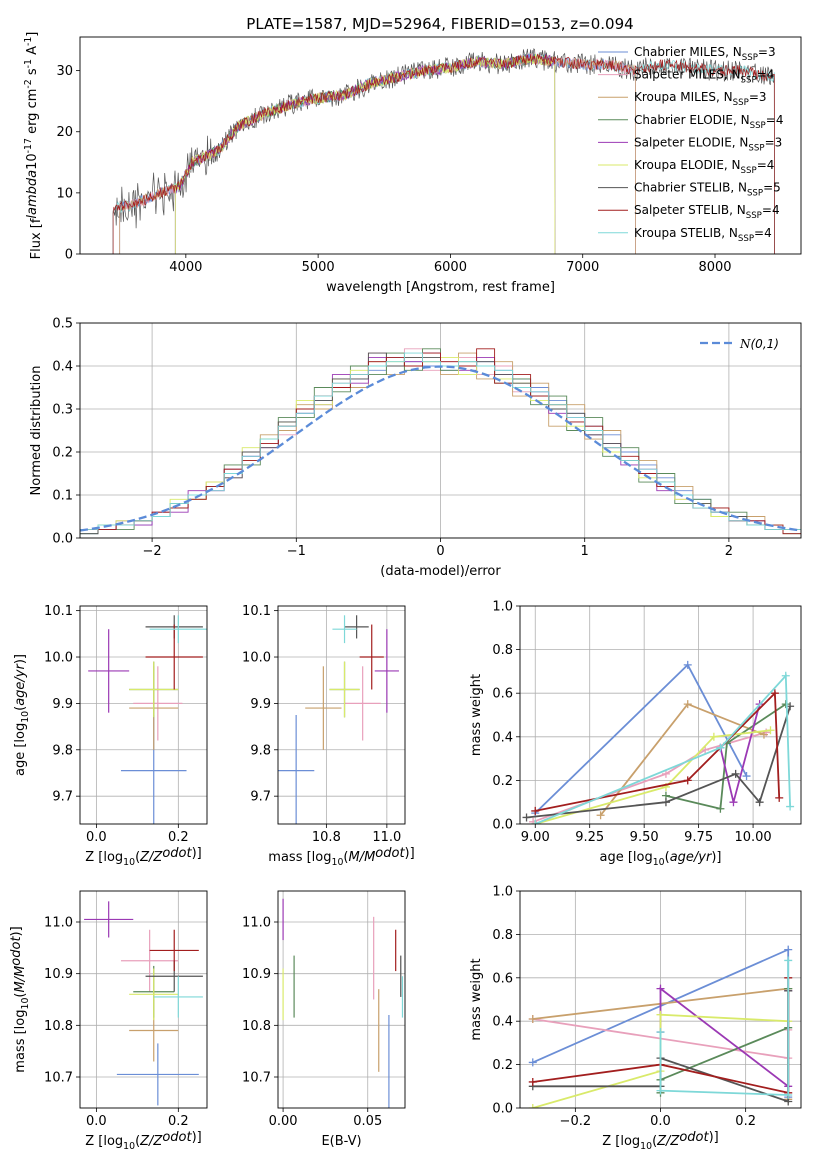 The width and height of the screenshot is (819, 1170). I want to click on plot-area-age_vs_Z, so click(143, 715).